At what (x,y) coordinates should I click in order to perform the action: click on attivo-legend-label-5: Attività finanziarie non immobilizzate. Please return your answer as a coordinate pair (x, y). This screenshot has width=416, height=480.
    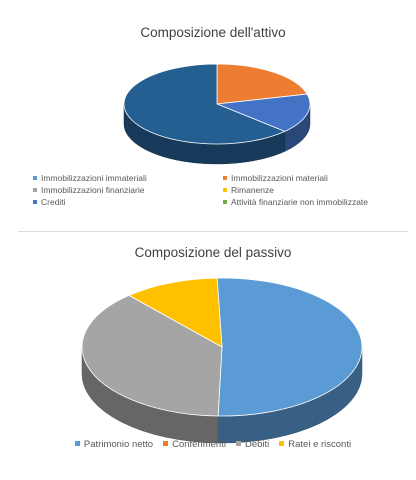
    Looking at the image, I should click on (300, 202).